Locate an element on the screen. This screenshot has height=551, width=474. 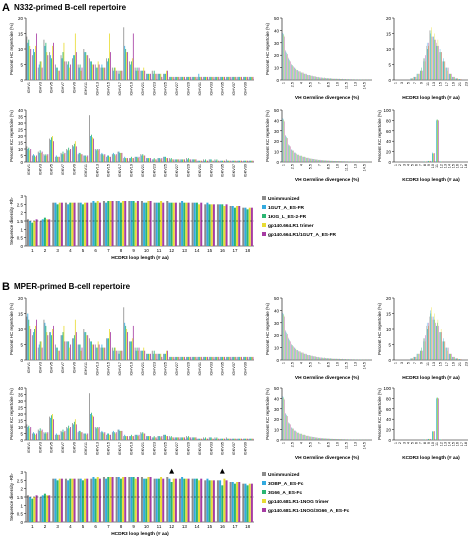
x-tick-label: 21 is located at coordinates (460, 84).